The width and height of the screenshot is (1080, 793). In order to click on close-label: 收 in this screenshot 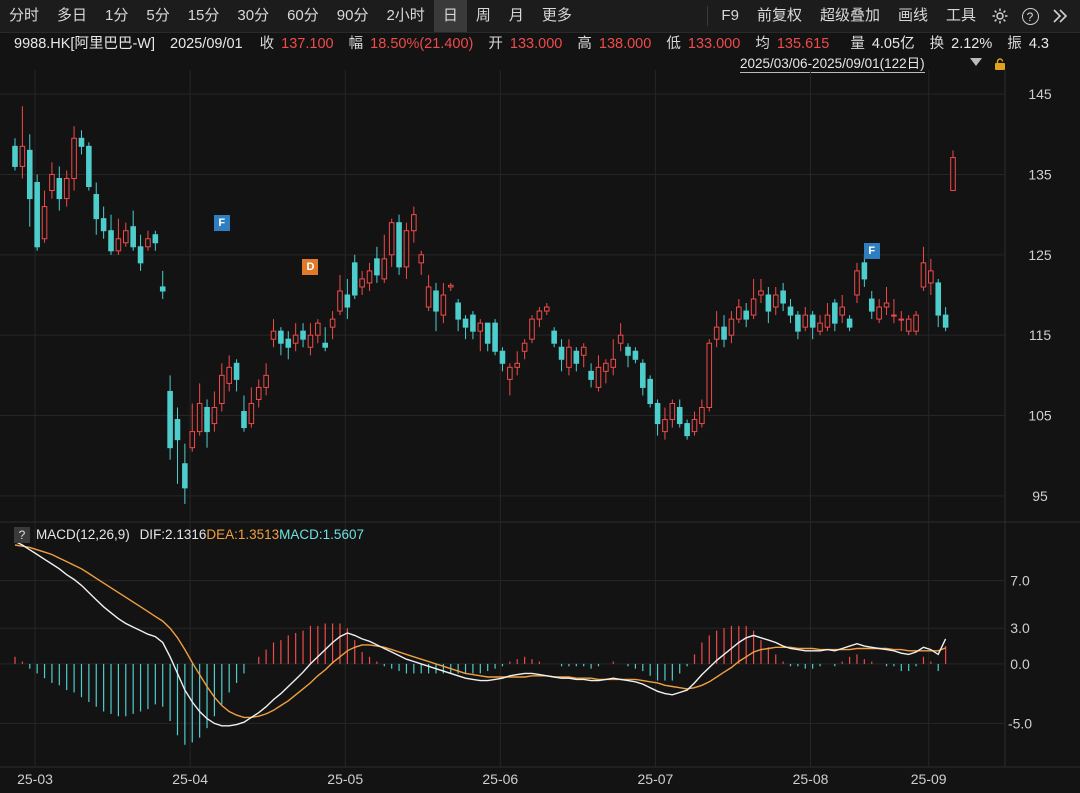, I will do `click(267, 44)`.